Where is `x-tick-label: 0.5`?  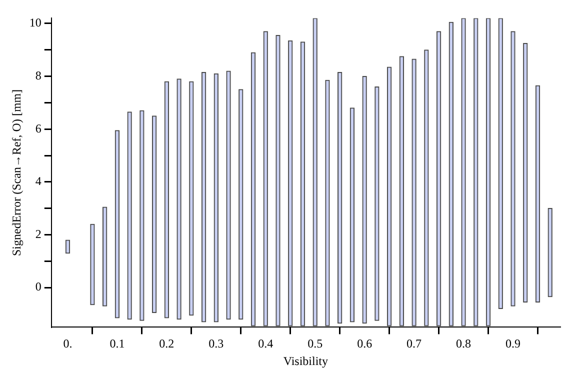
x-tick-label: 0.5 is located at coordinates (315, 343).